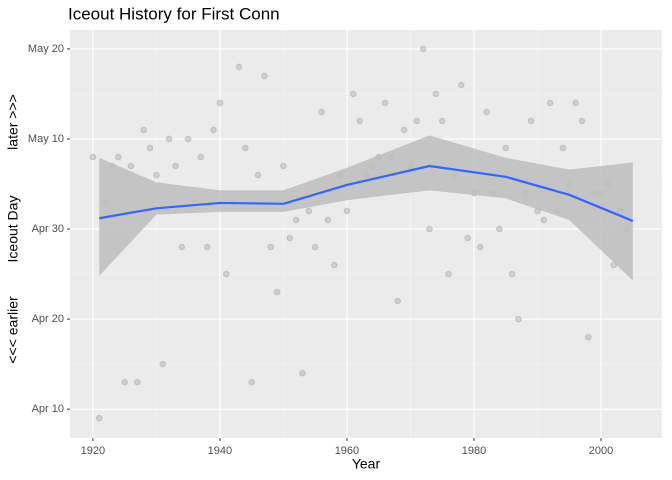  I want to click on x-axis-title: Year, so click(366, 464).